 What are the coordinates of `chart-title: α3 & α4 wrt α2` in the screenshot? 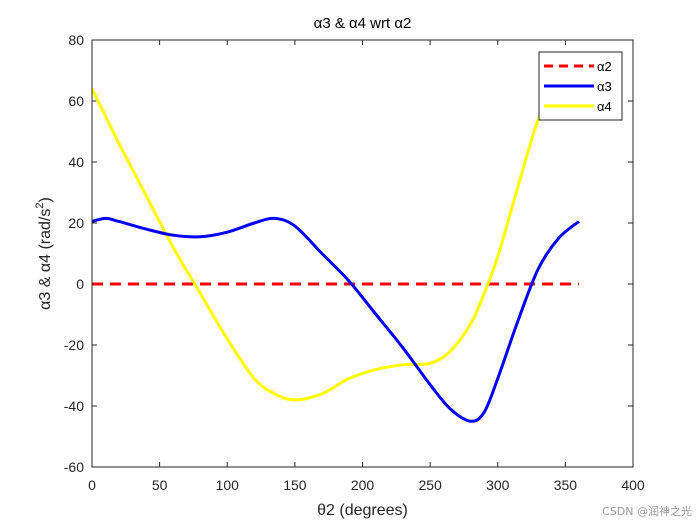 It's located at (363, 23).